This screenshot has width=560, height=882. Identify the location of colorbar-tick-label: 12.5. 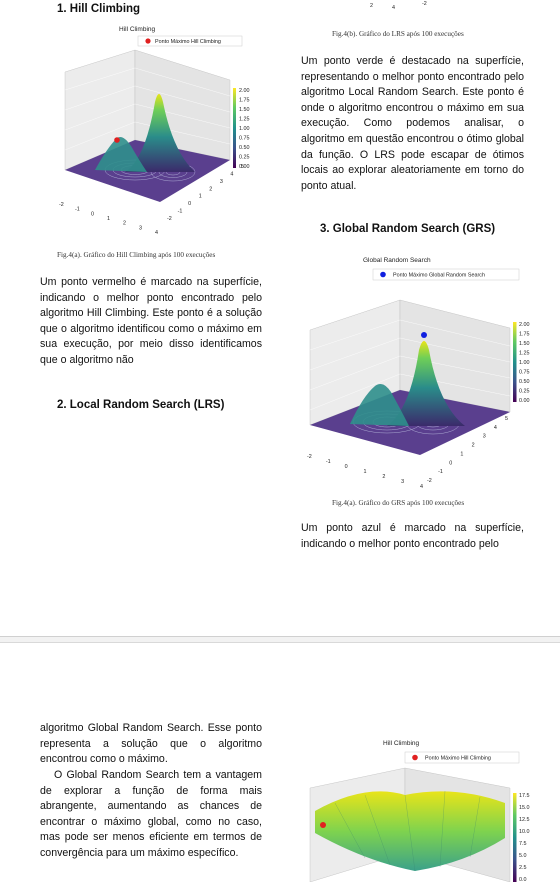
(524, 820).